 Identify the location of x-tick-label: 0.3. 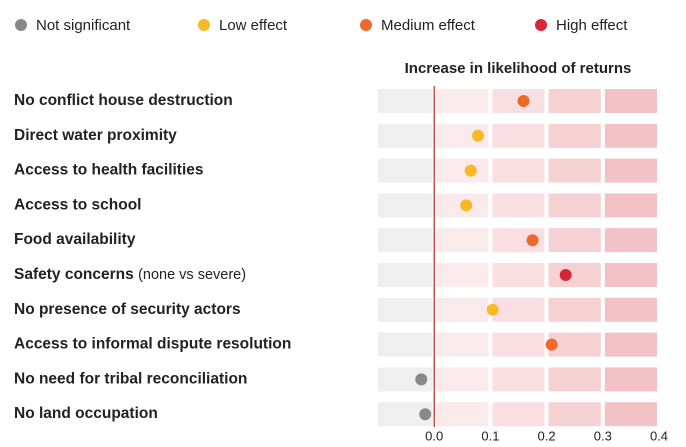
(603, 435).